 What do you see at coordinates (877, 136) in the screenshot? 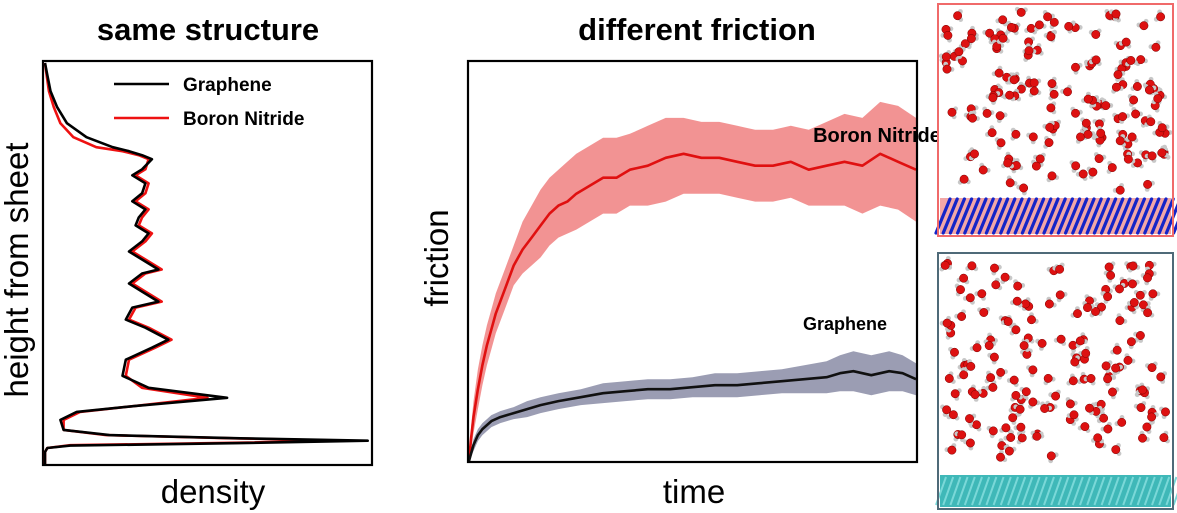
I see `annotation-boron-nitride: Boron Nitride` at bounding box center [877, 136].